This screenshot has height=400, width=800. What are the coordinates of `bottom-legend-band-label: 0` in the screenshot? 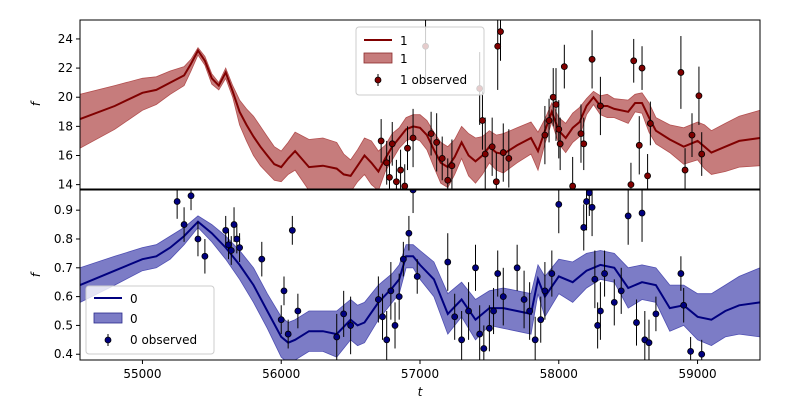 It's located at (134, 319).